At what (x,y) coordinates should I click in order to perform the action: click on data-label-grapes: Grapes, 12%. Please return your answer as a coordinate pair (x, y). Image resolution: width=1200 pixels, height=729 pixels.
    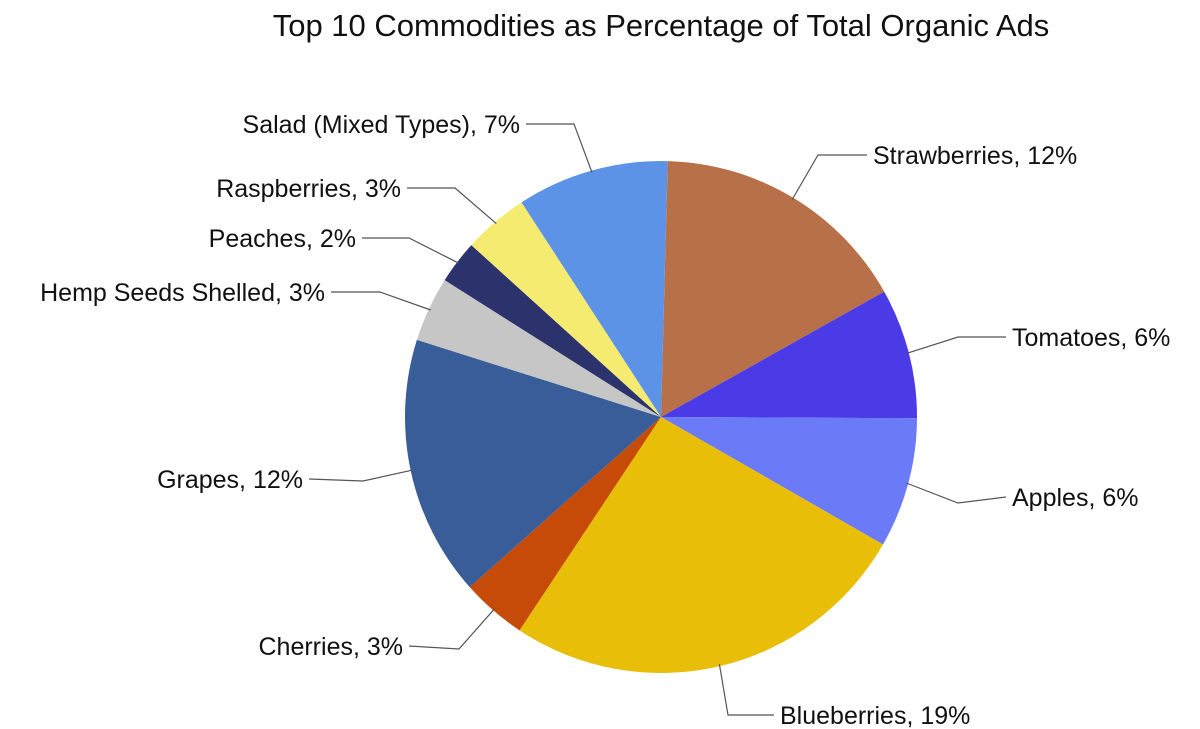
    Looking at the image, I should click on (230, 480).